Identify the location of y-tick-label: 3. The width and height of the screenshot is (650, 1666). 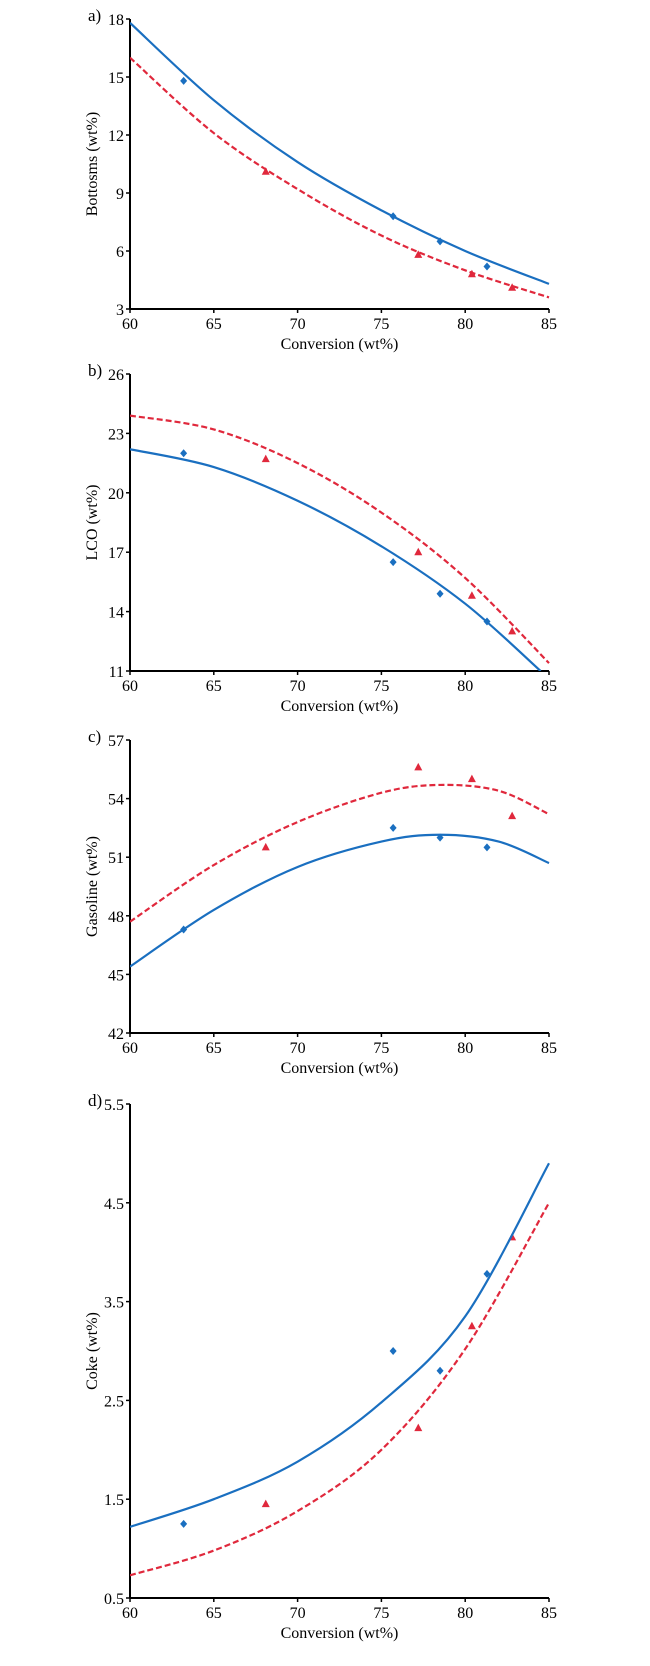
(120, 310).